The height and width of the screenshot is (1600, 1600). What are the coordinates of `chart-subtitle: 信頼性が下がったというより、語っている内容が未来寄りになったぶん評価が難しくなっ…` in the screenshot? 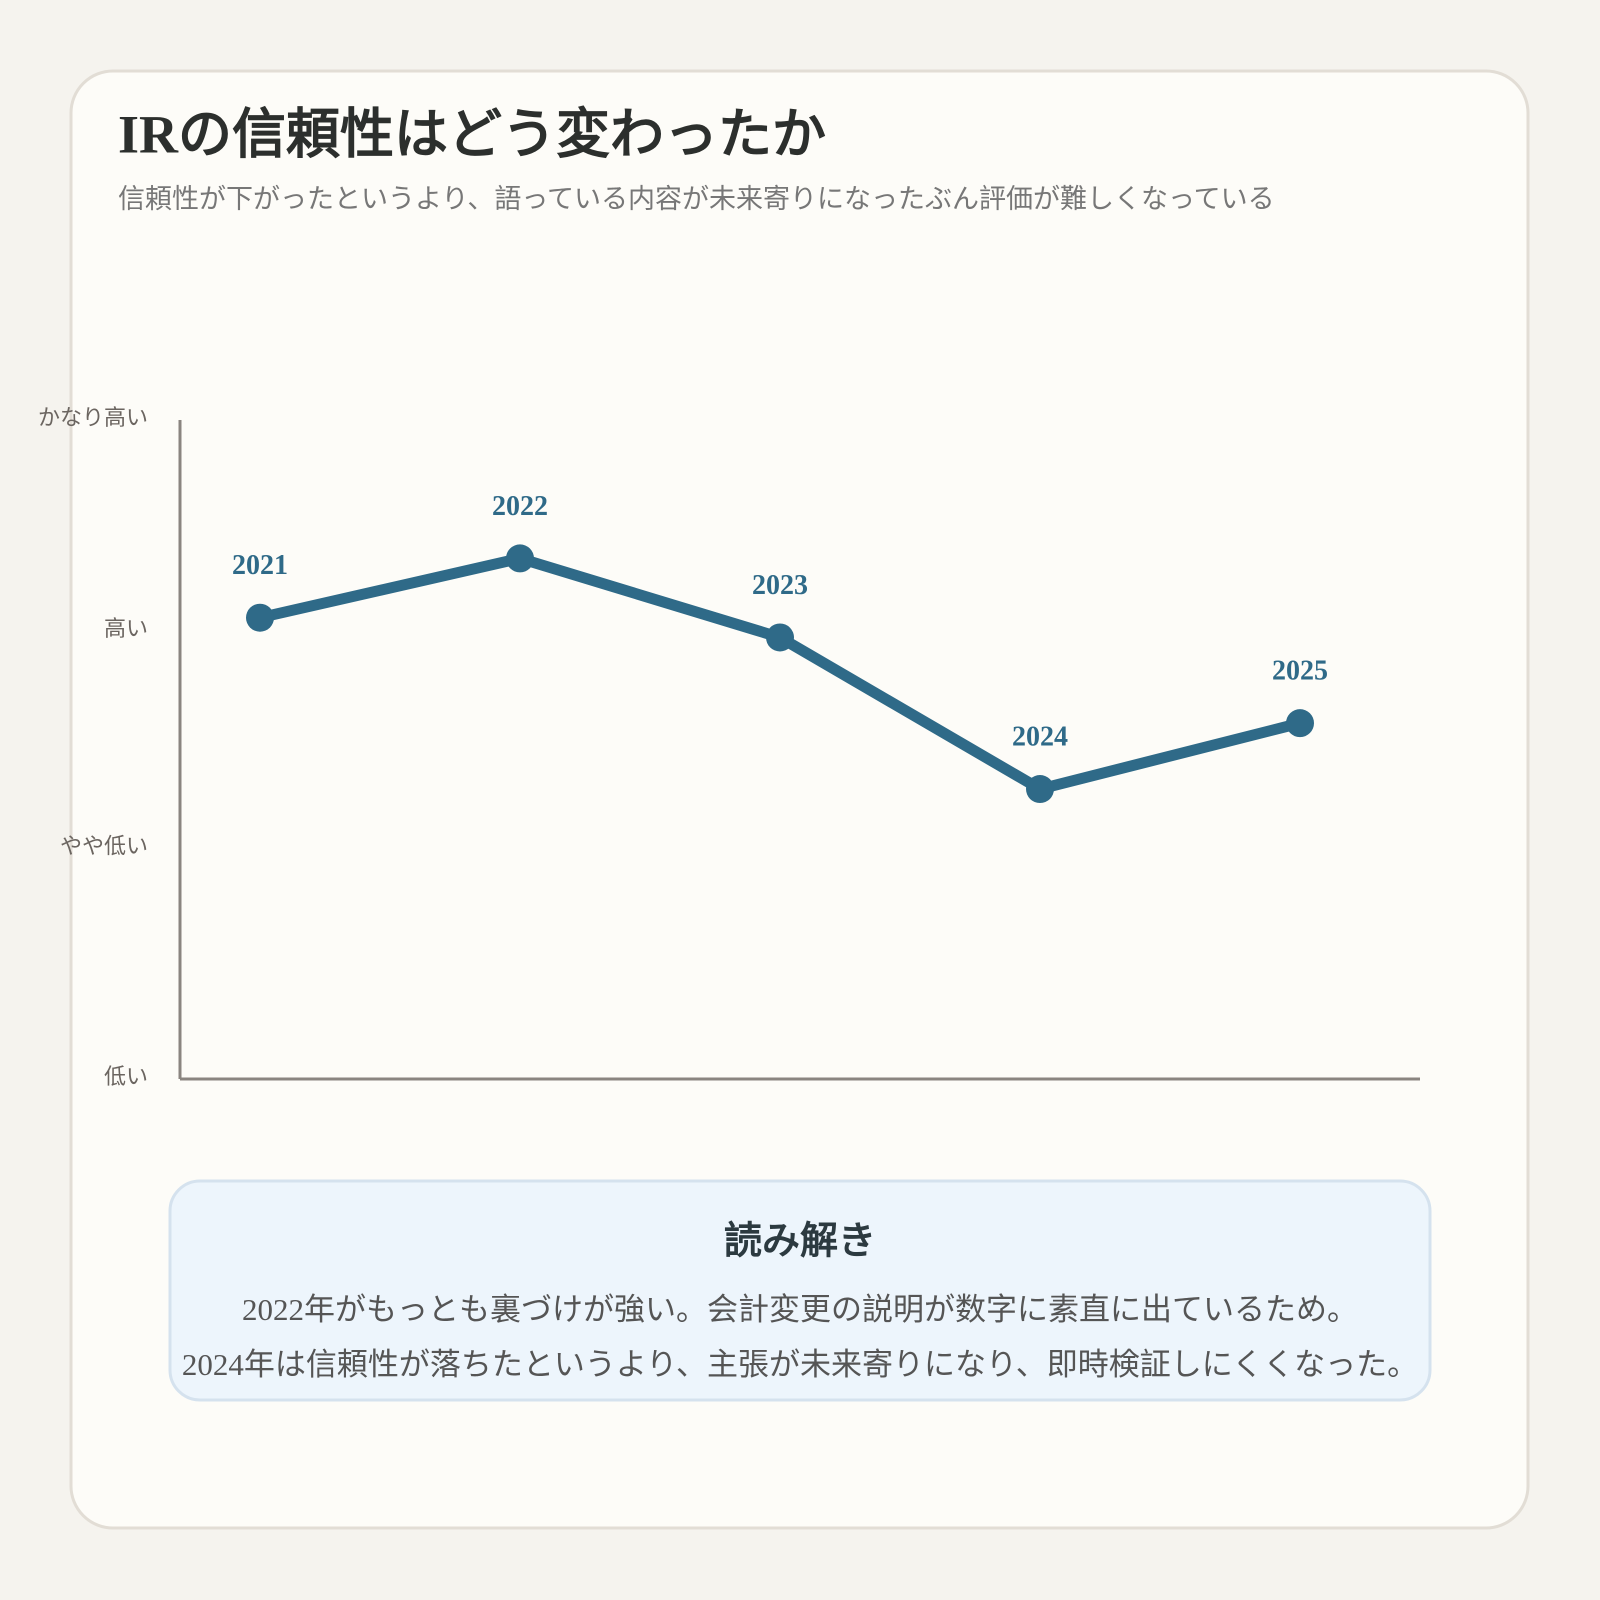 It's located at (696, 199).